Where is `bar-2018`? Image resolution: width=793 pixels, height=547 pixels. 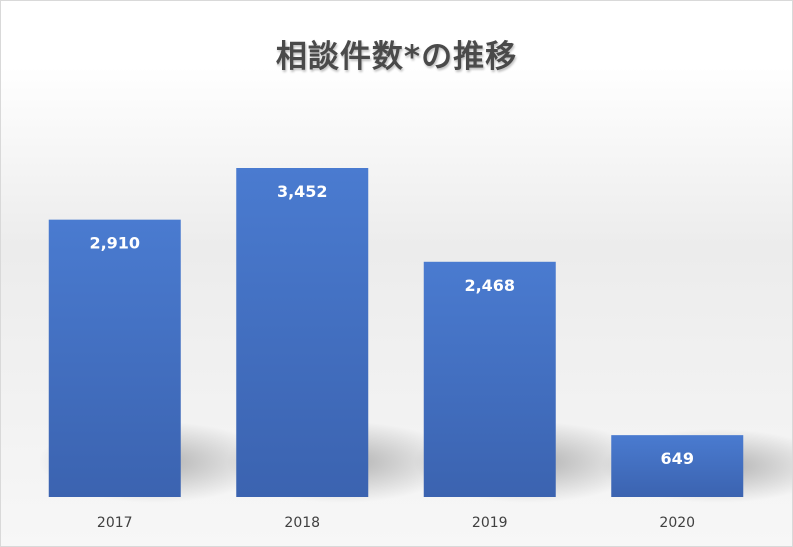
bar-2018 is located at coordinates (302, 332).